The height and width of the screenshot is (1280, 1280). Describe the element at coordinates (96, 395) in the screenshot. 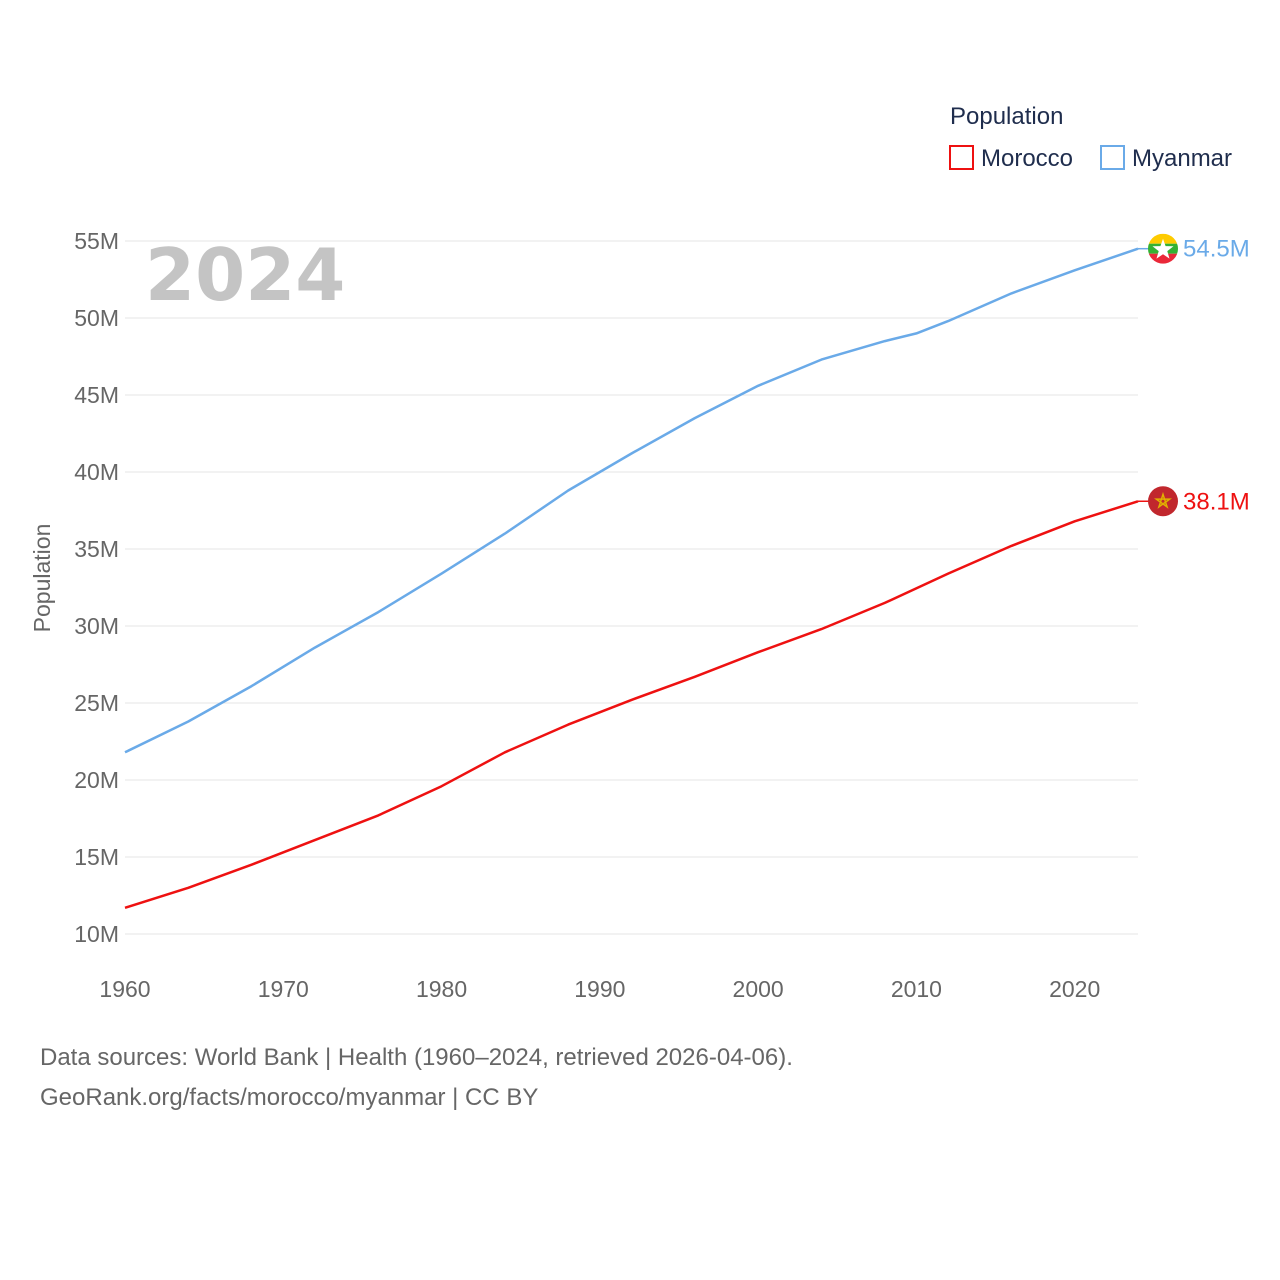

I see `y-tick-label: 45M` at that location.